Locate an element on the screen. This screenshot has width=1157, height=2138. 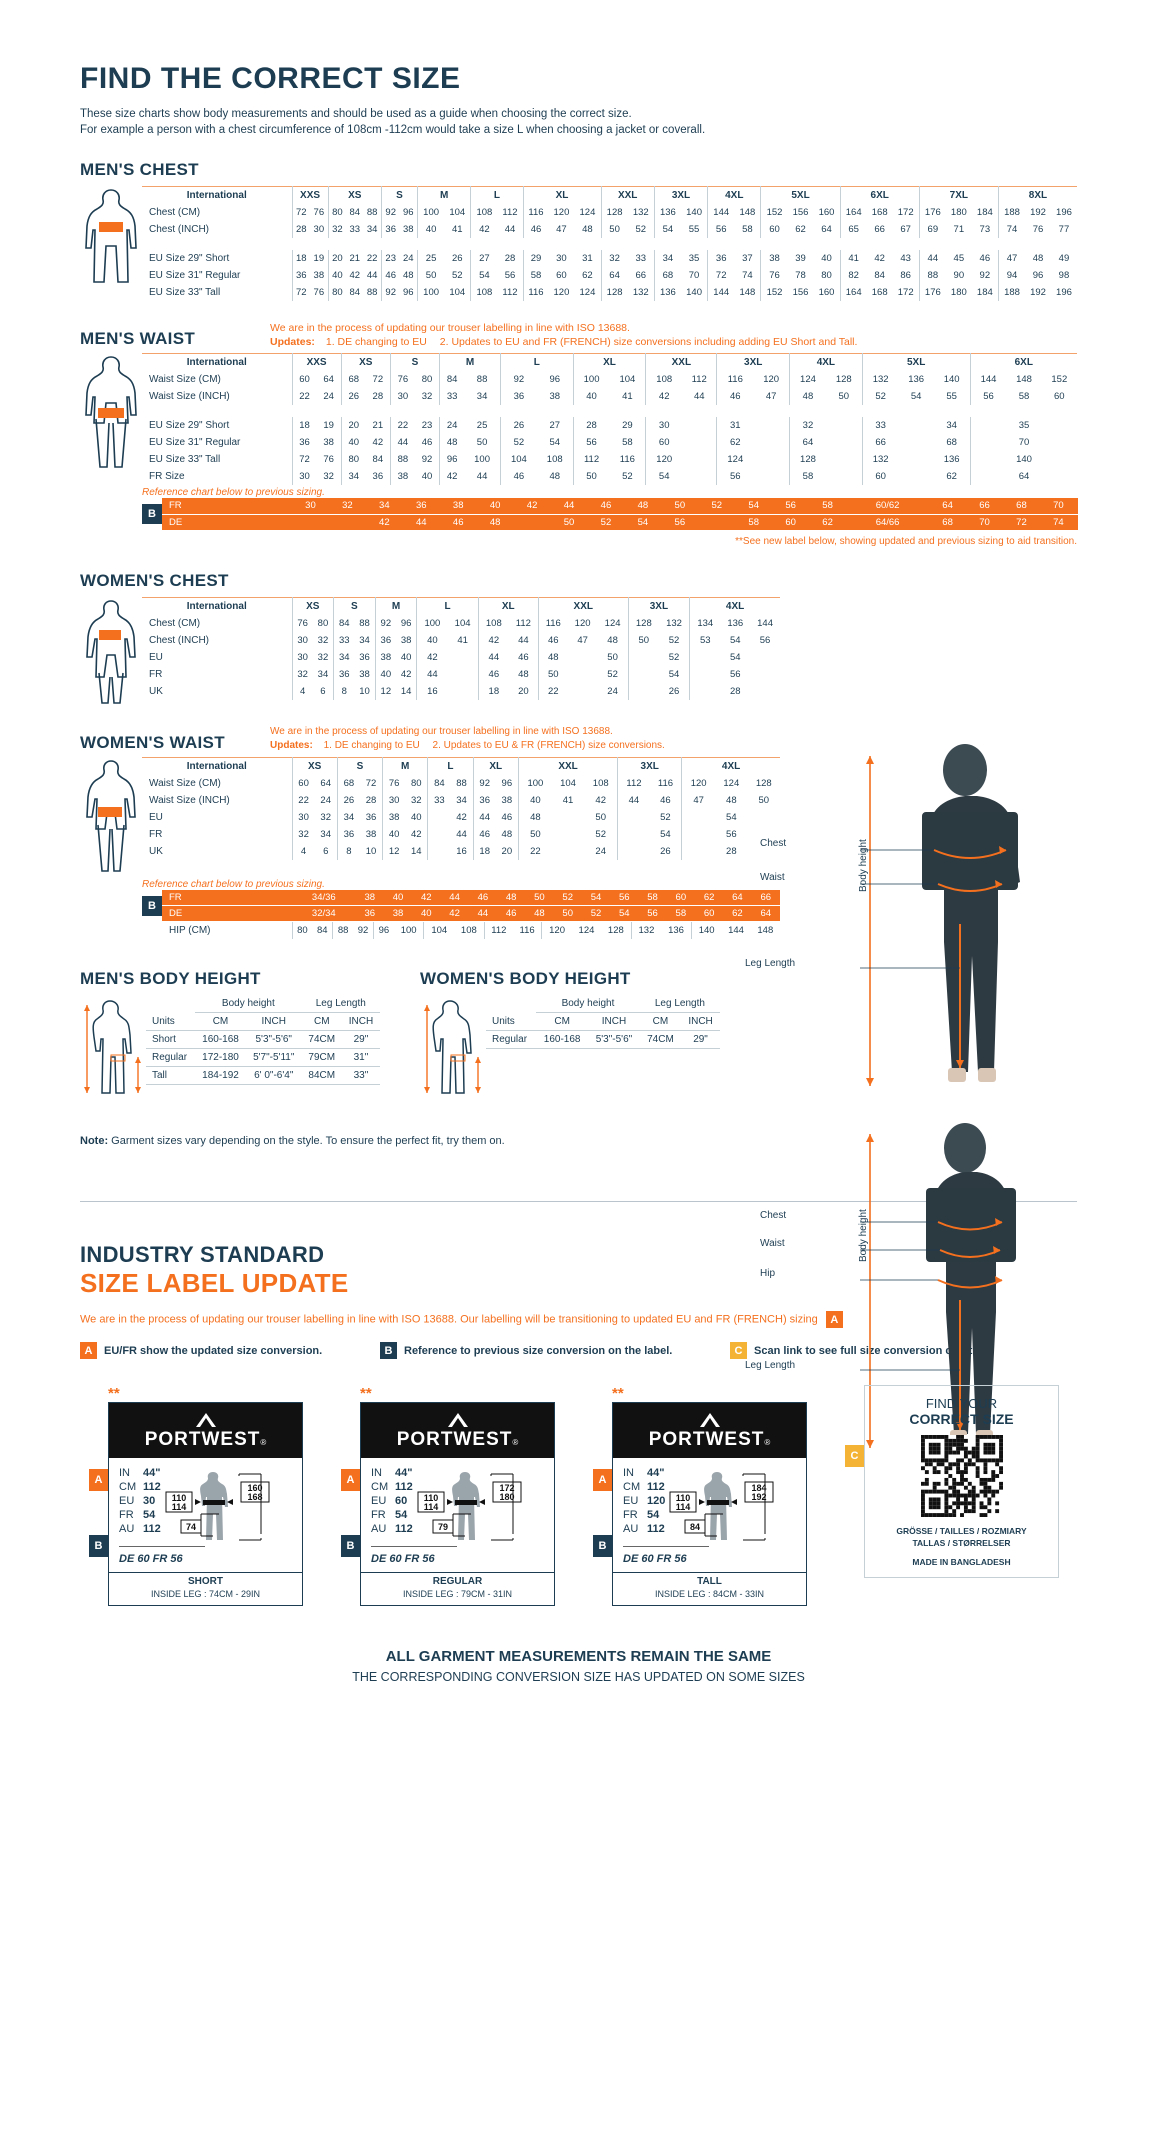
cell: 56 is located at coordinates (988, 396).